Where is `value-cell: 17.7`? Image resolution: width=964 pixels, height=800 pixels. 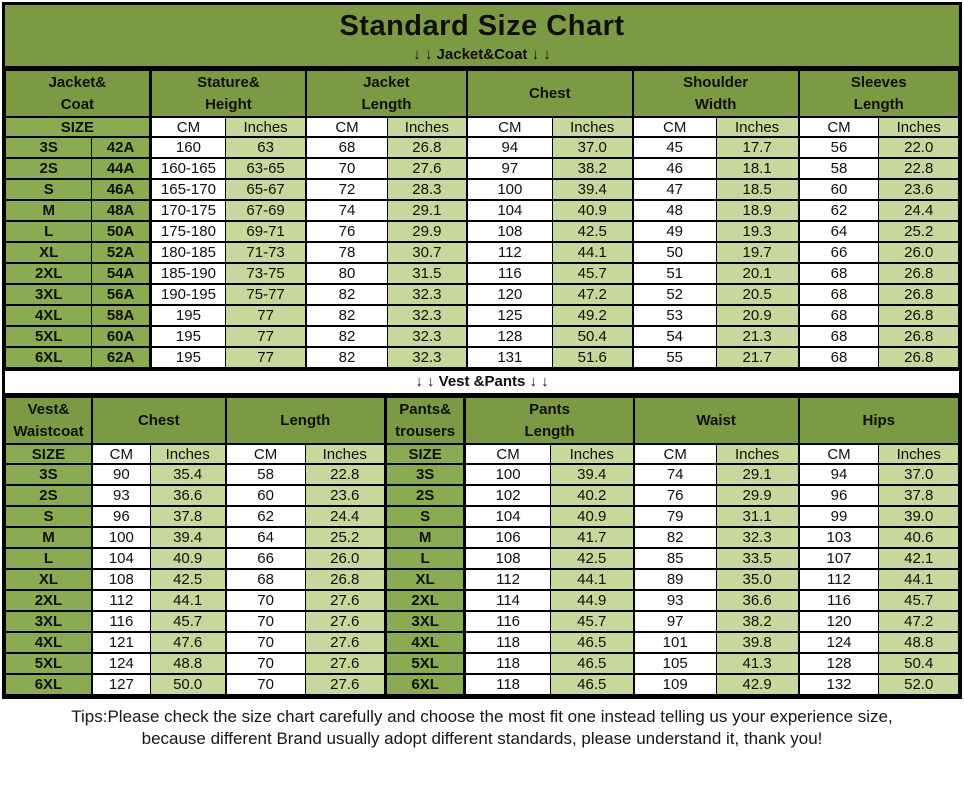 value-cell: 17.7 is located at coordinates (757, 147).